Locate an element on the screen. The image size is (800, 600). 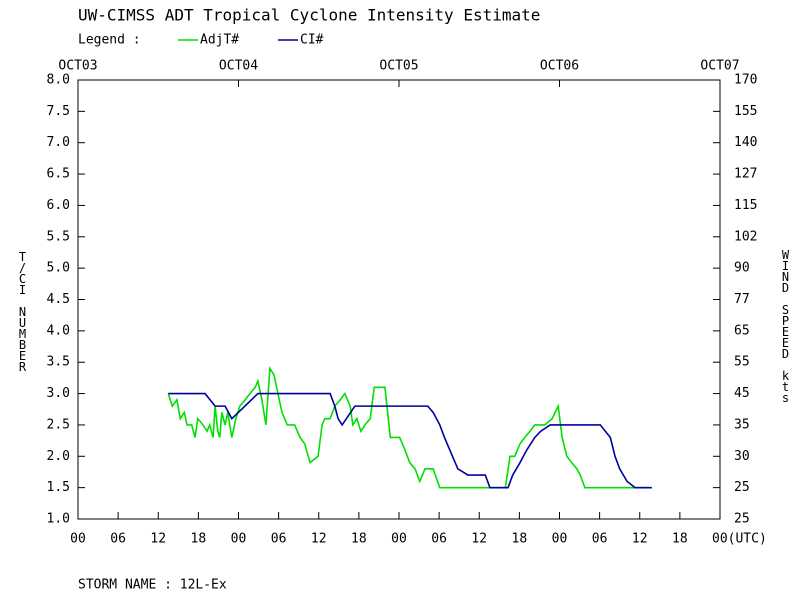
y-tick-label: 6.5 is located at coordinates (58, 174).